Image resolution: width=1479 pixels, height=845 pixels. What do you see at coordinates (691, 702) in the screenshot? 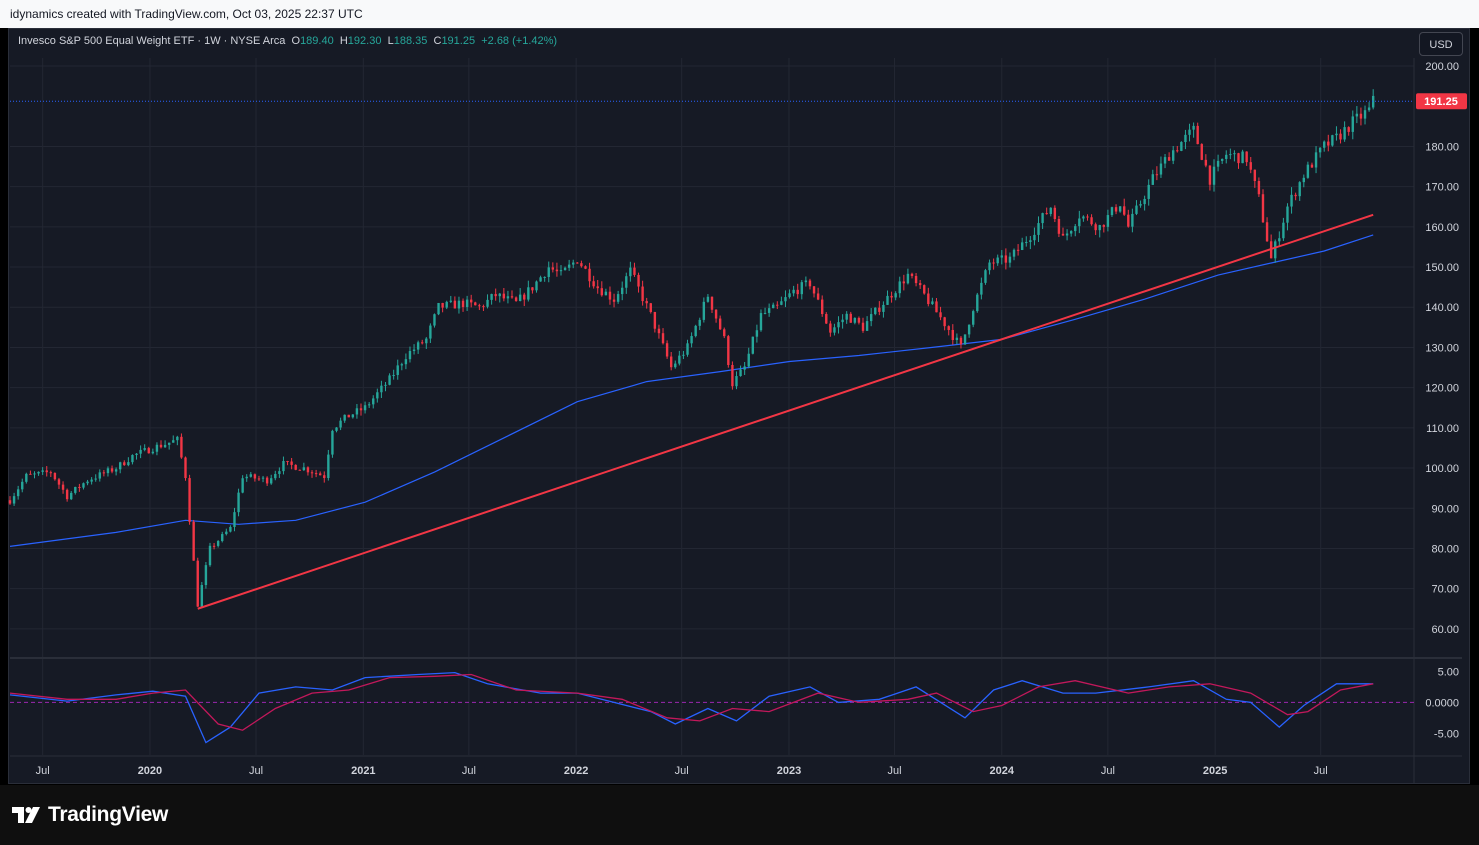
I see `oscillator-line-slow` at bounding box center [691, 702].